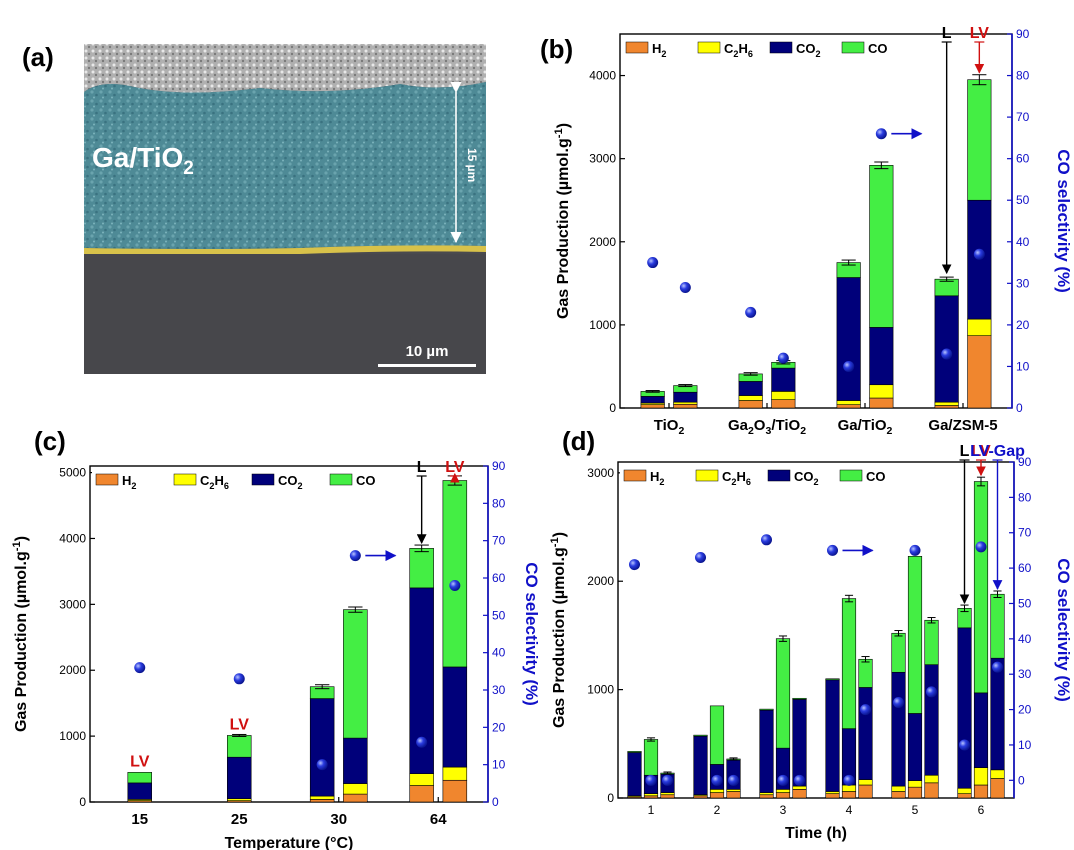  Describe the element at coordinates (17, 546) in the screenshot. I see `y-axis-title-part: -1` at that location.